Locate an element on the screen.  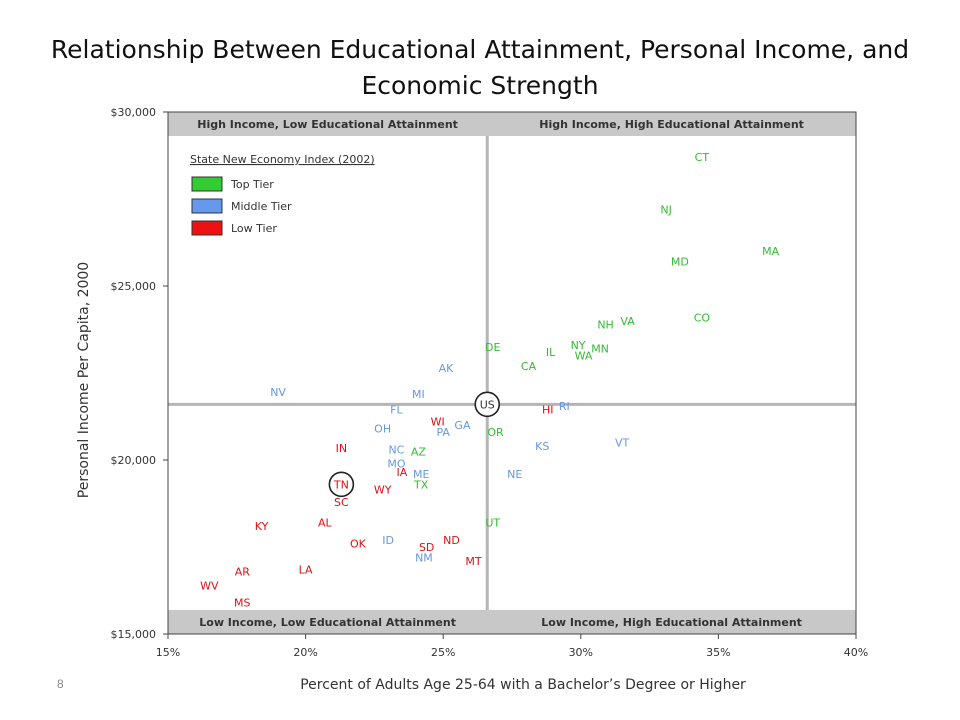
y-axis-title: Personal Income Per Capita, 2000 is located at coordinates (84, 380).